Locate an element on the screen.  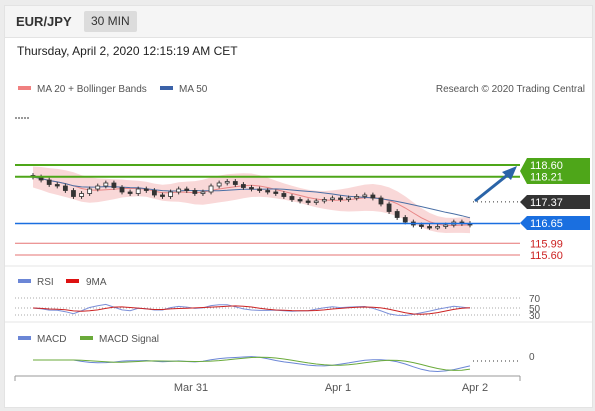
macd-legend-swatch is located at coordinates (24, 338).